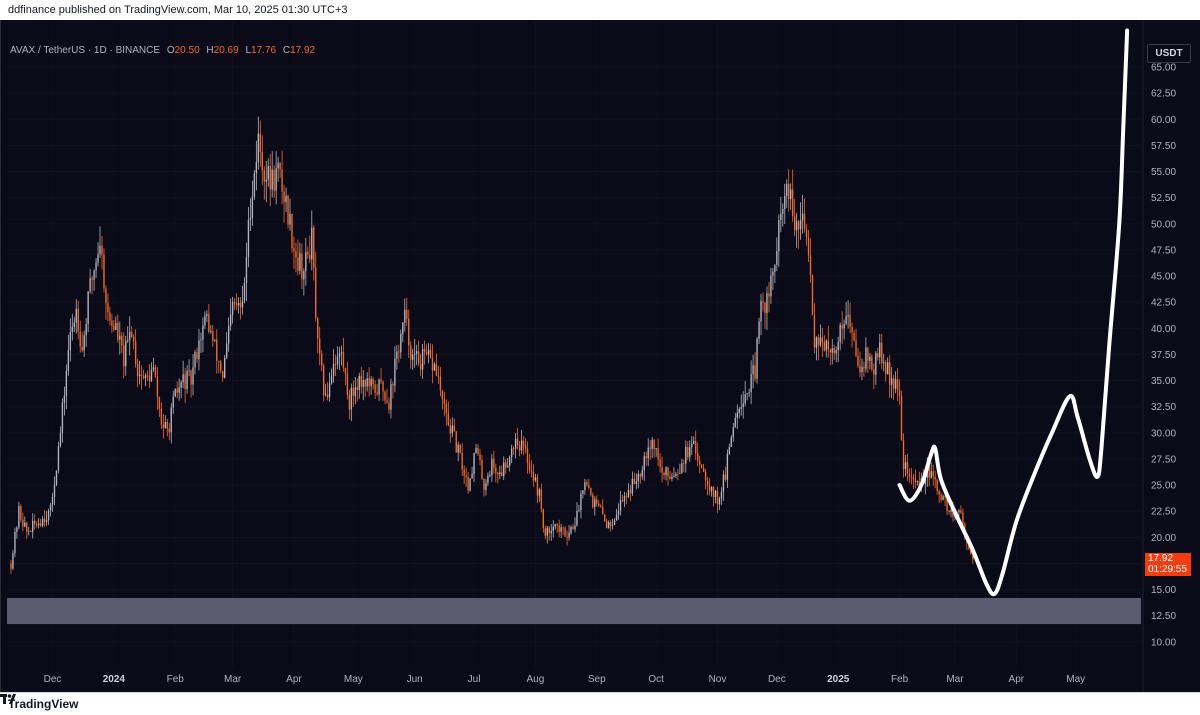 The width and height of the screenshot is (1200, 715). Describe the element at coordinates (574, 611) in the screenshot. I see `support-zone` at that location.